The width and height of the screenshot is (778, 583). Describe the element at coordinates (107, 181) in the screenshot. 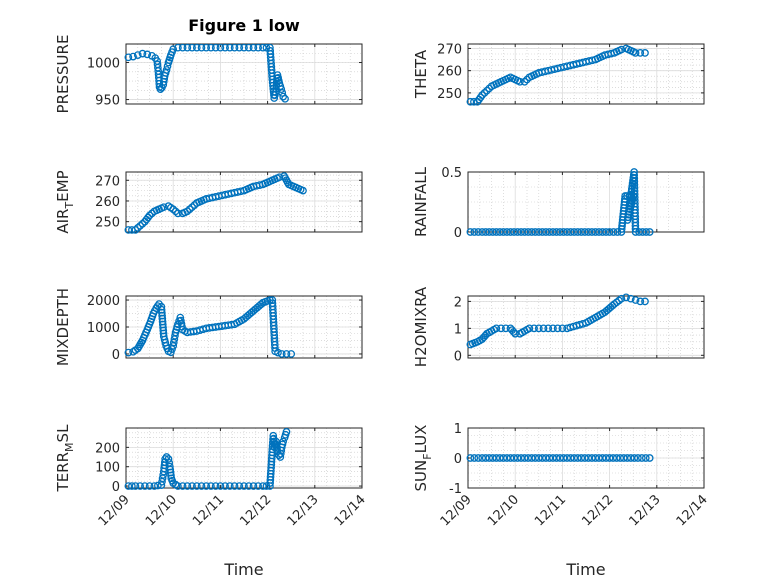

I see `air-temp-ytick-label: 270` at that location.